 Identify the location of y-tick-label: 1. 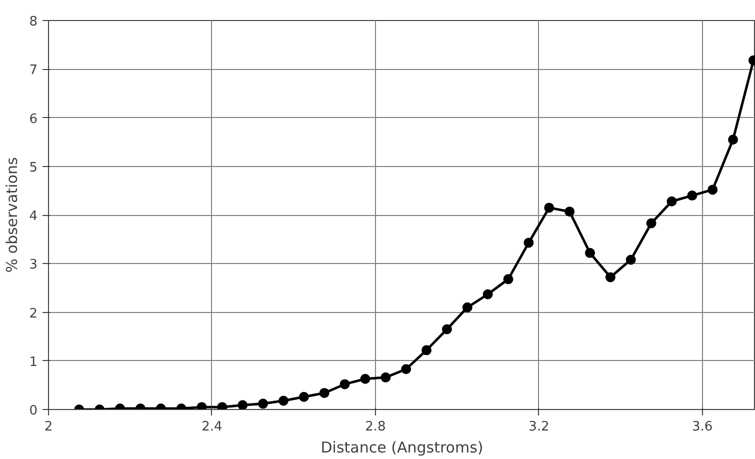
(33, 362).